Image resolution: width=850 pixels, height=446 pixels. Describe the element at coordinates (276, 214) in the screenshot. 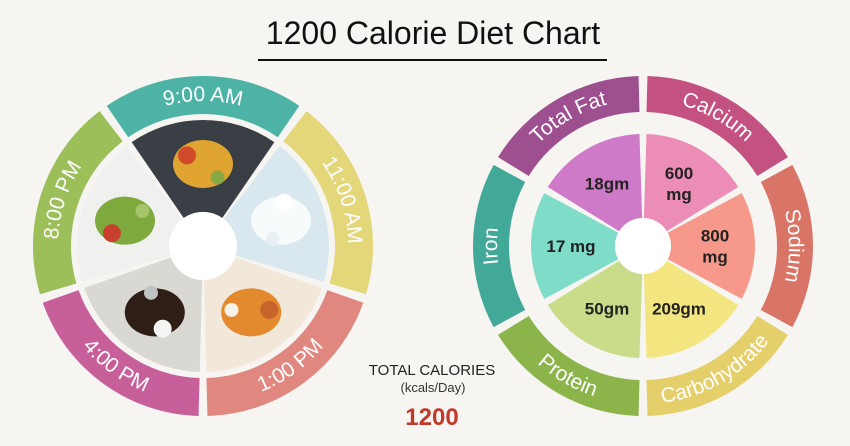

I see `milk-glasses-image` at that location.